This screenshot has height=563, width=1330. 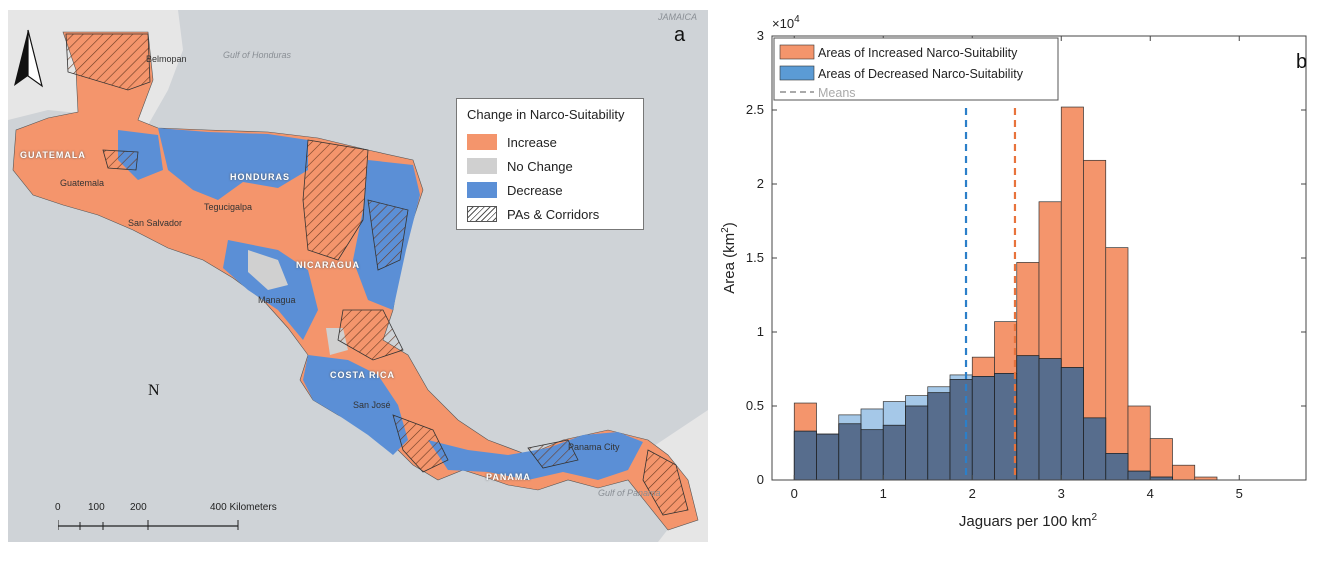 I want to click on x-tick-label: 4, so click(x=1150, y=493).